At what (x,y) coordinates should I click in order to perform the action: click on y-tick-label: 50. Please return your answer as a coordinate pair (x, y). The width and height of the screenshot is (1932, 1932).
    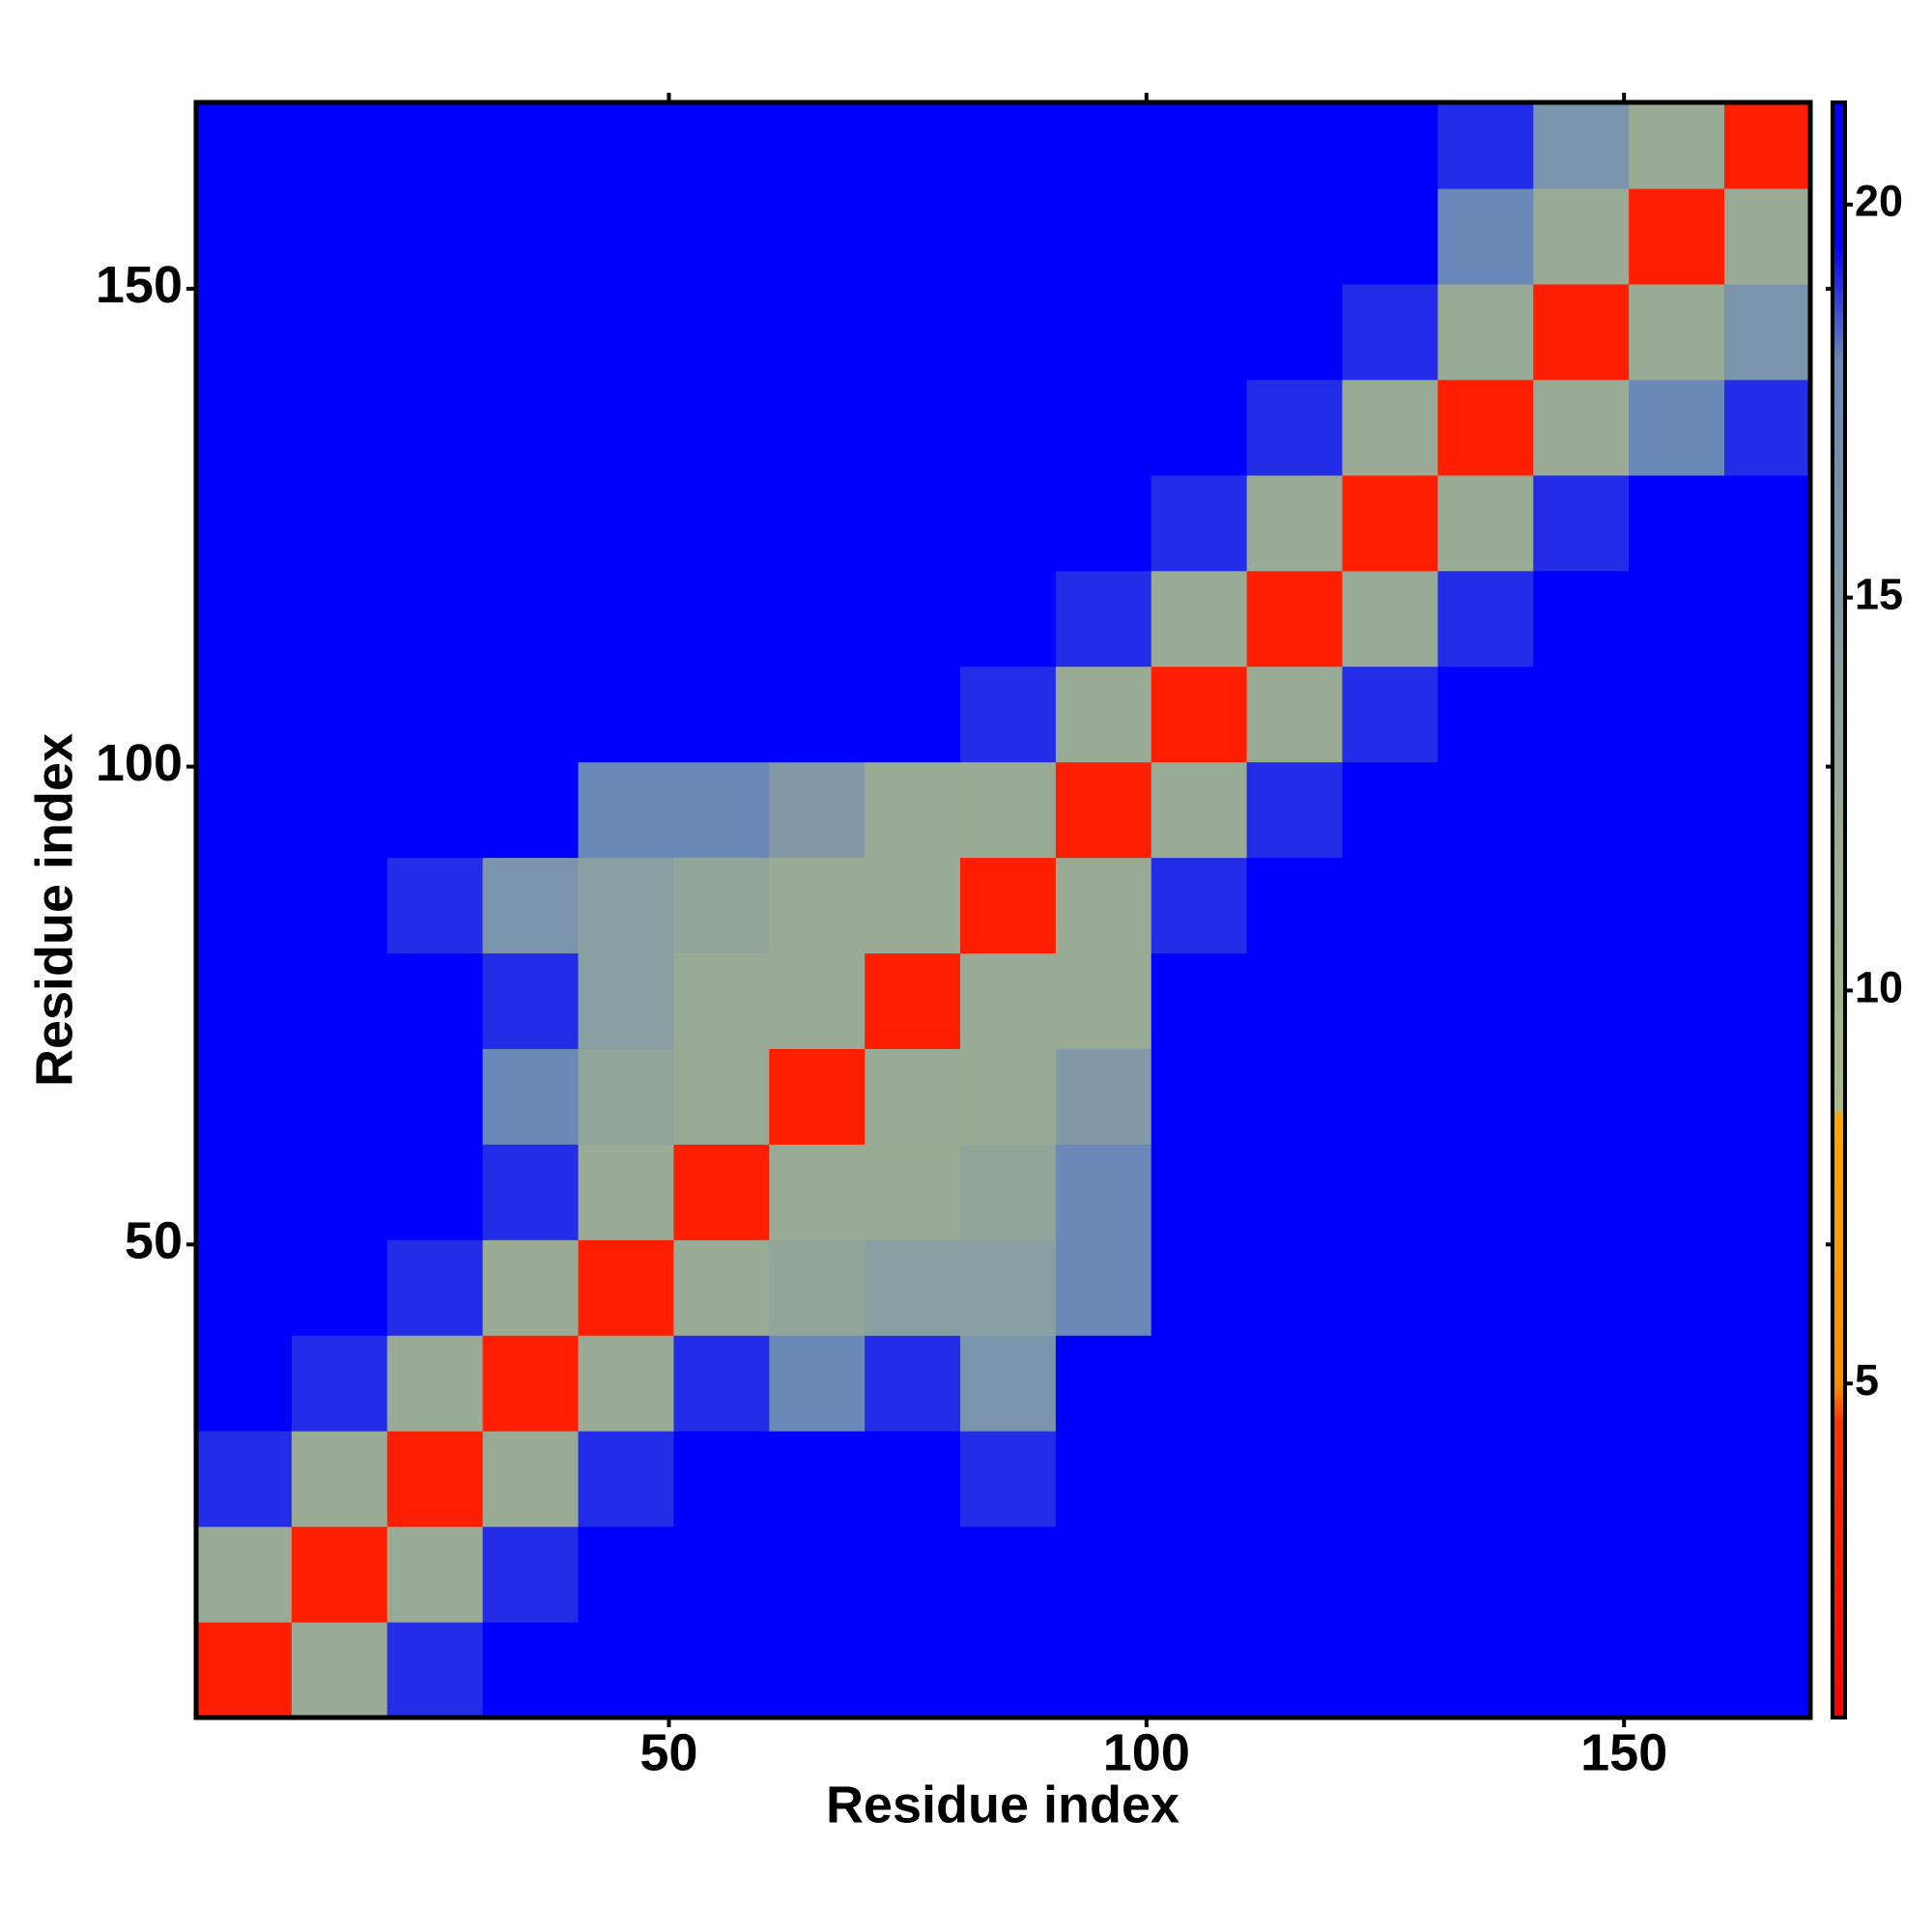
    Looking at the image, I should click on (154, 1241).